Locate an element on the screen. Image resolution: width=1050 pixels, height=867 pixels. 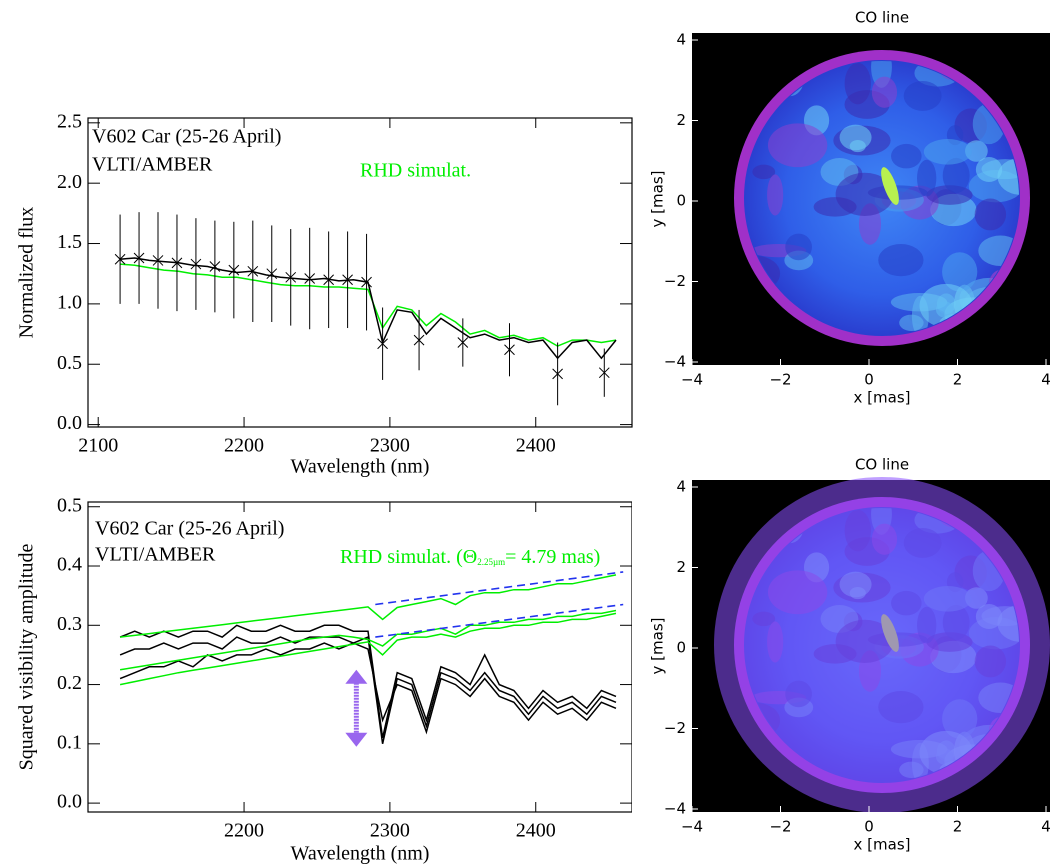
y-tick-label: 2 is located at coordinates (681, 120).